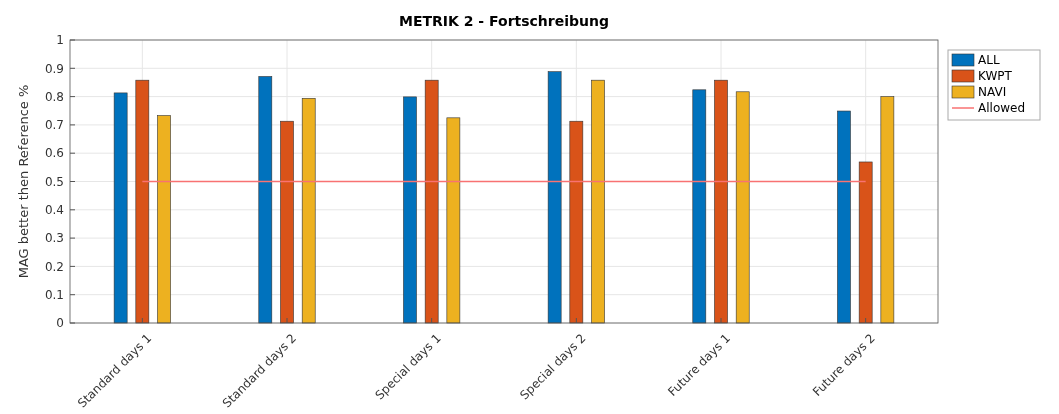 Image resolution: width=1059 pixels, height=414 pixels. I want to click on legend-label: ALL, so click(989, 60).